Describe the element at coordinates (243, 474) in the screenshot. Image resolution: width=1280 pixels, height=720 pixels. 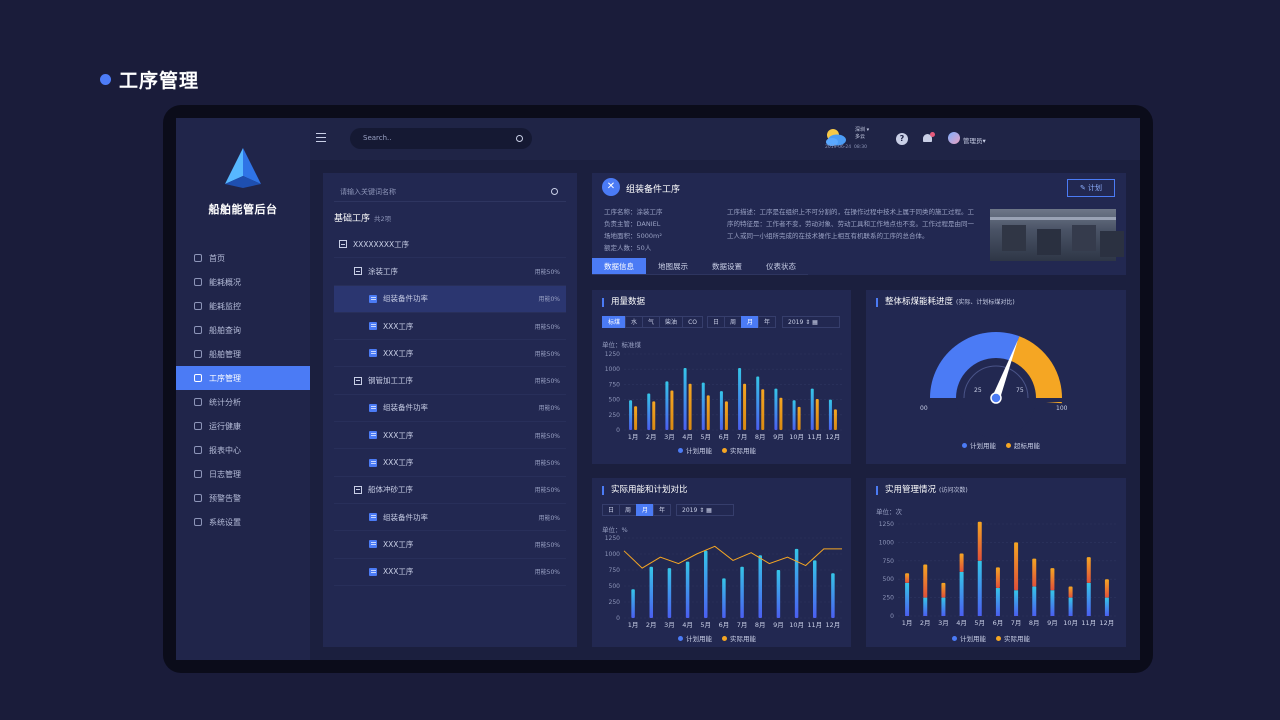
I see `sidebar-item-9: 日志管理` at that location.